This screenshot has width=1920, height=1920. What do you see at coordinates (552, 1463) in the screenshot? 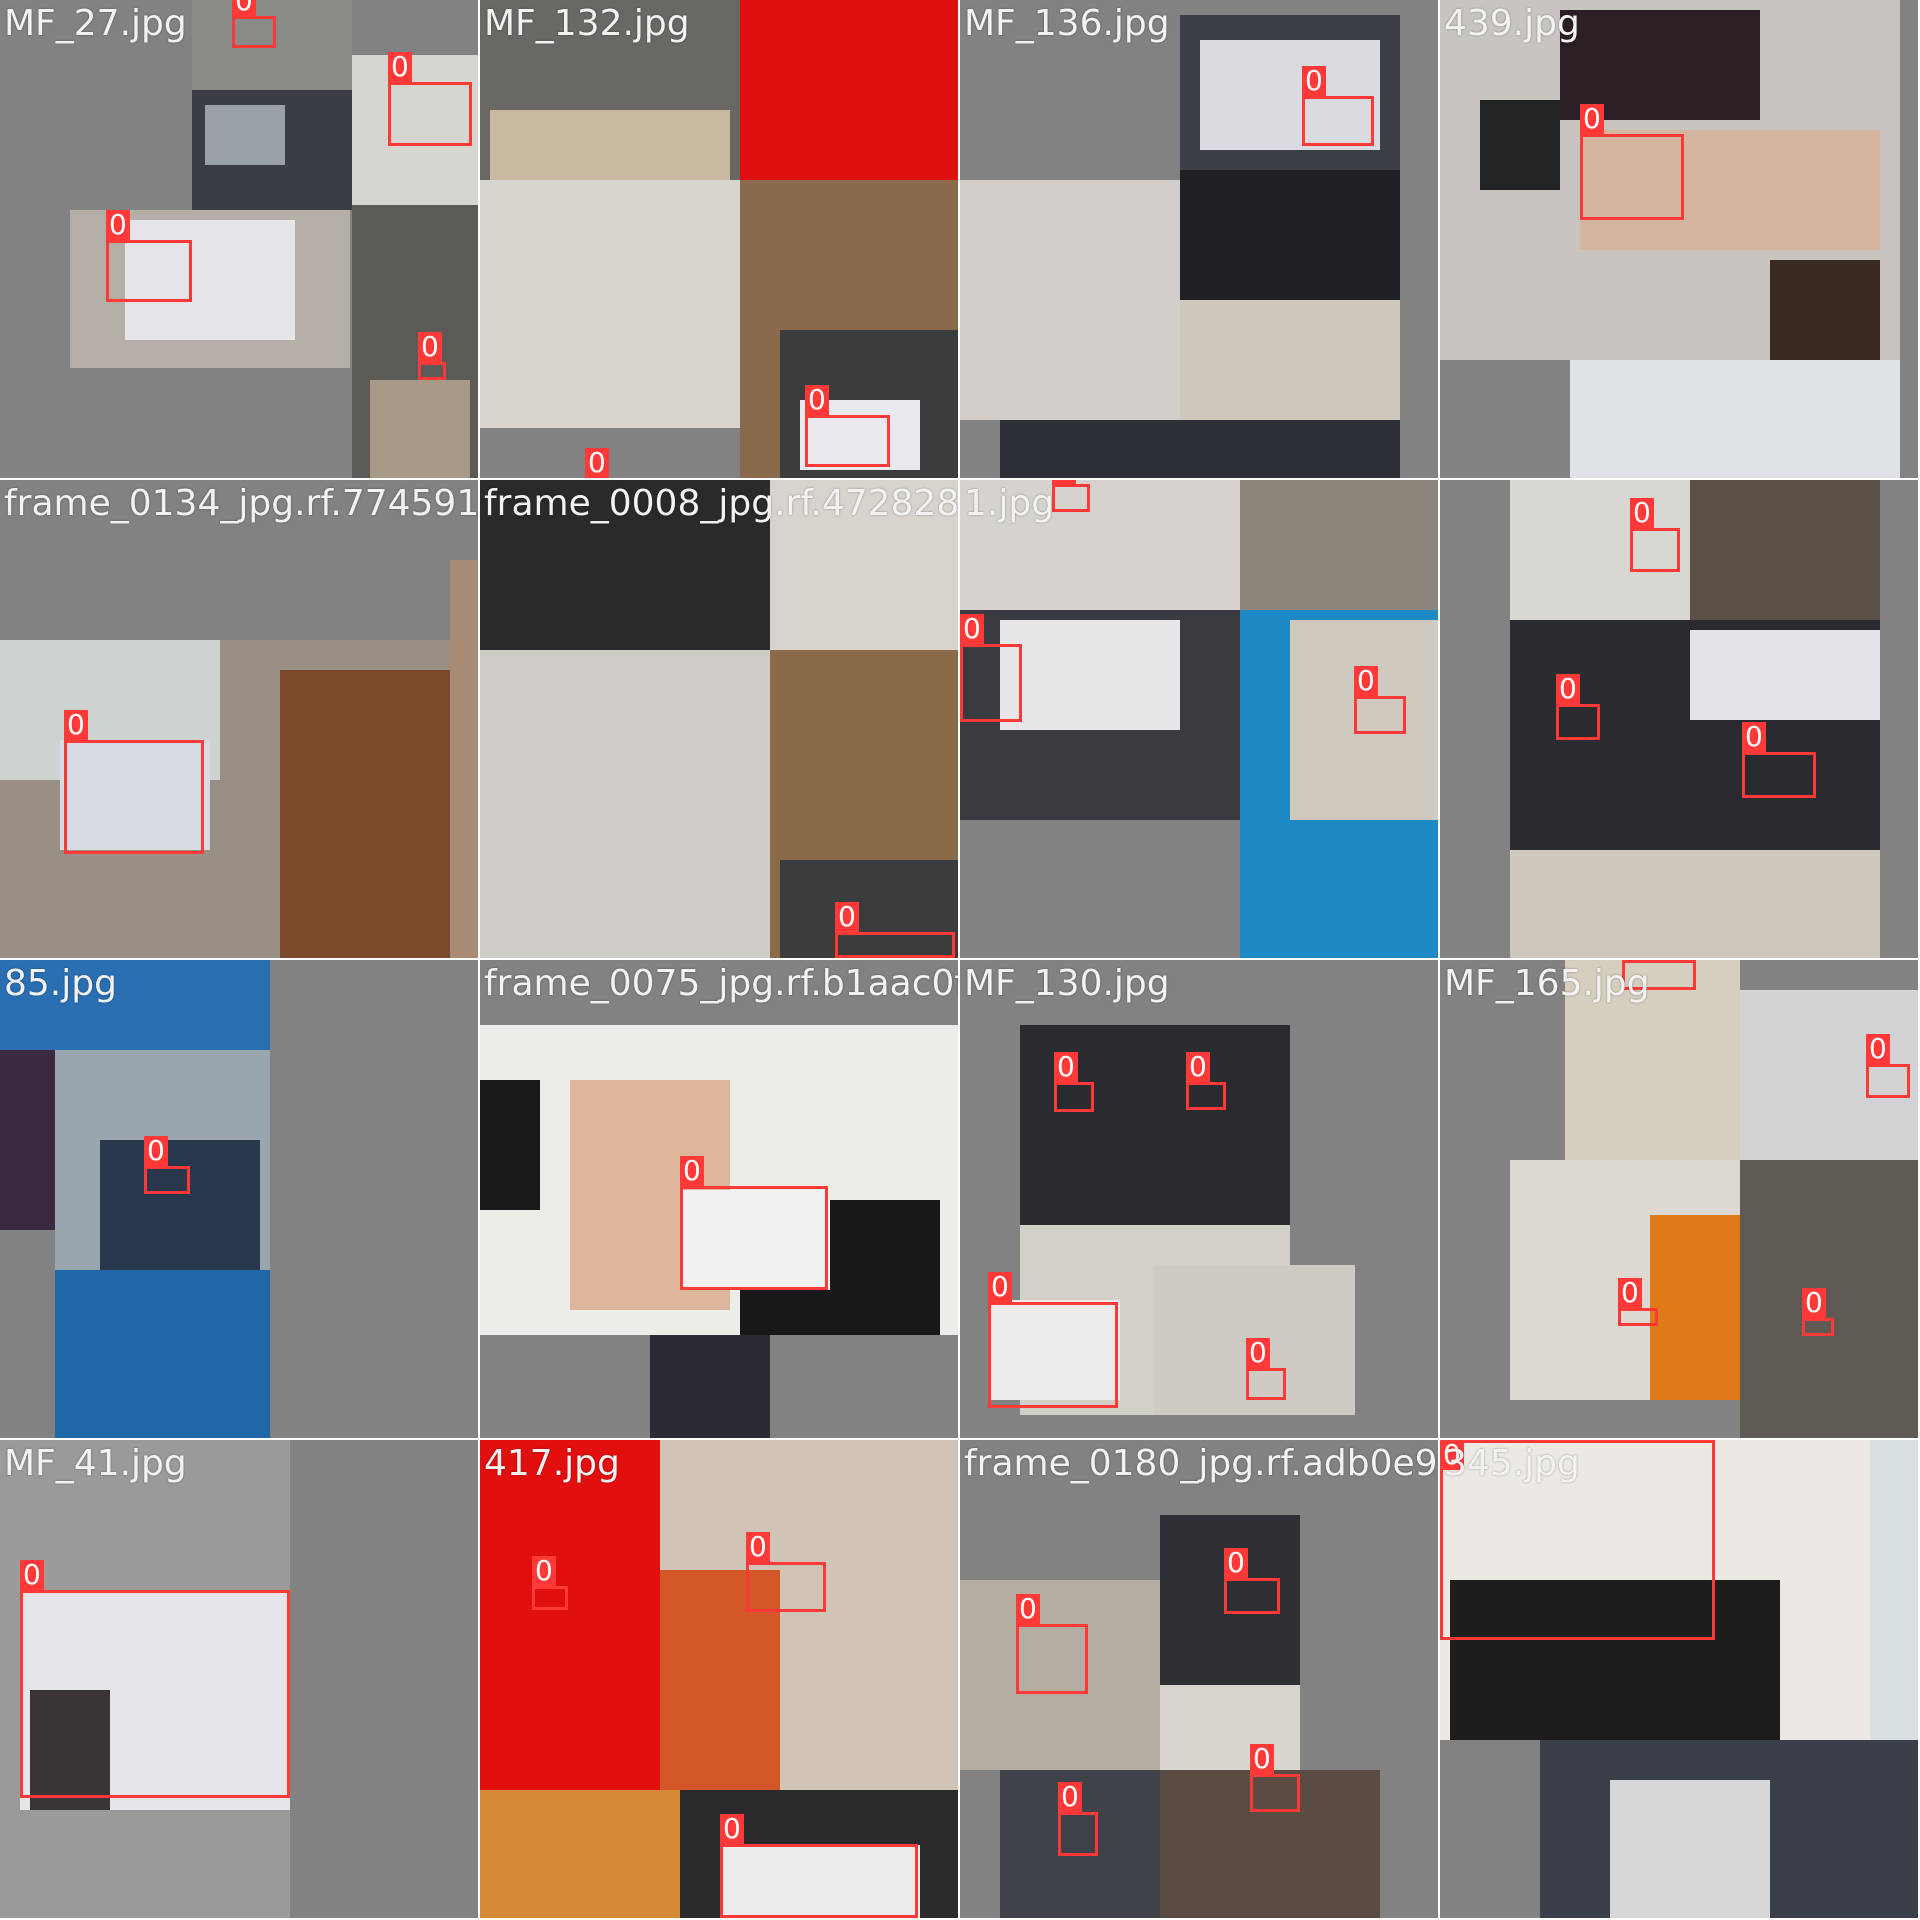
I see `tile-filename: 417.jpg` at bounding box center [552, 1463].